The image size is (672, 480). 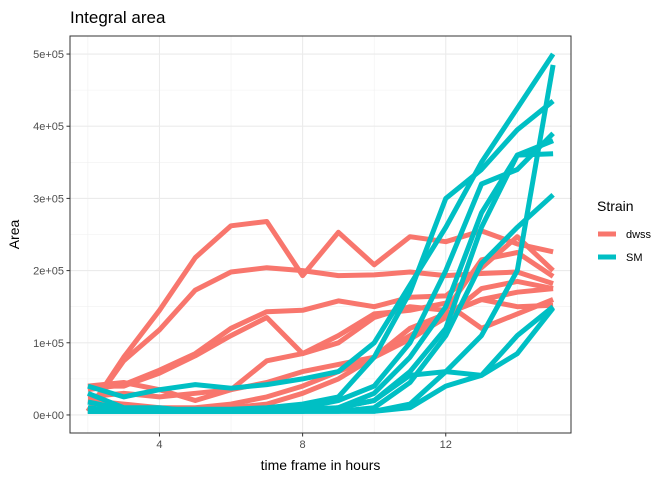 I want to click on legend-label-dwss: dwss, so click(x=639, y=235).